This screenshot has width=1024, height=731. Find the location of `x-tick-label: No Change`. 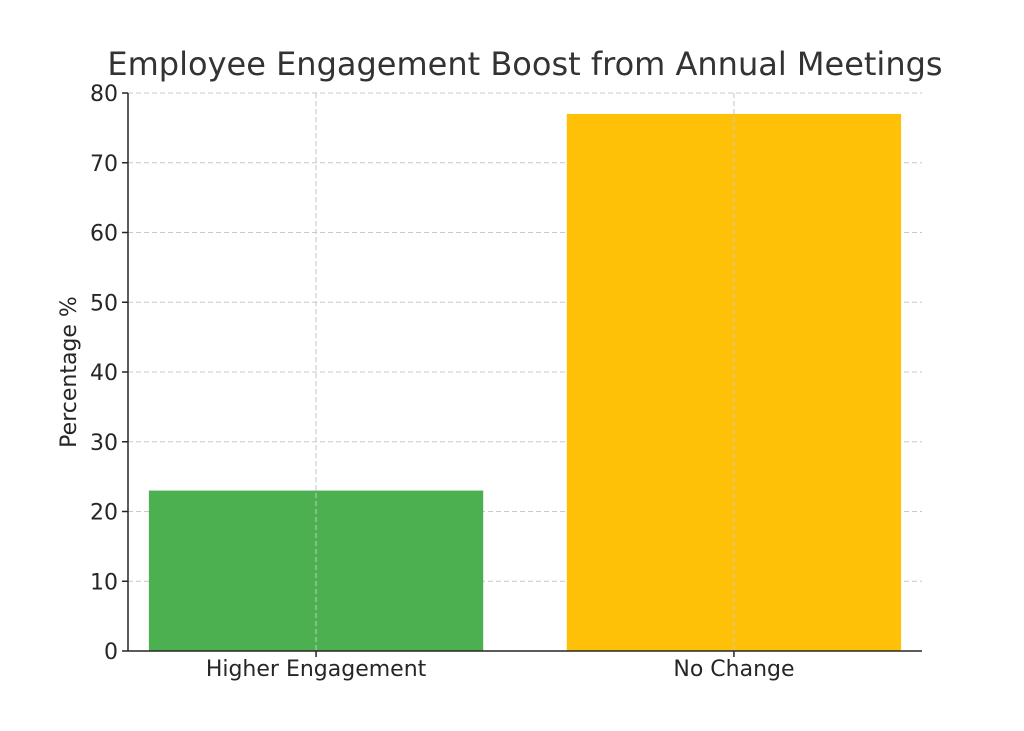

x-tick-label: No Change is located at coordinates (733, 669).